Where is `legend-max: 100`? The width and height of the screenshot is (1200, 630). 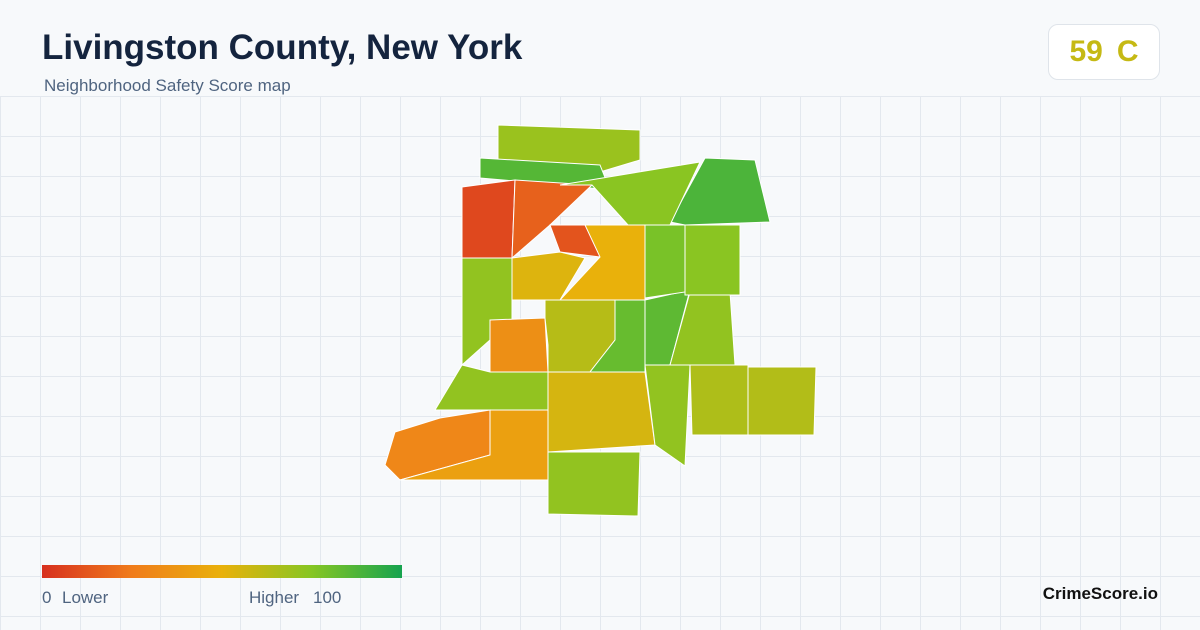 legend-max: 100 is located at coordinates (327, 597).